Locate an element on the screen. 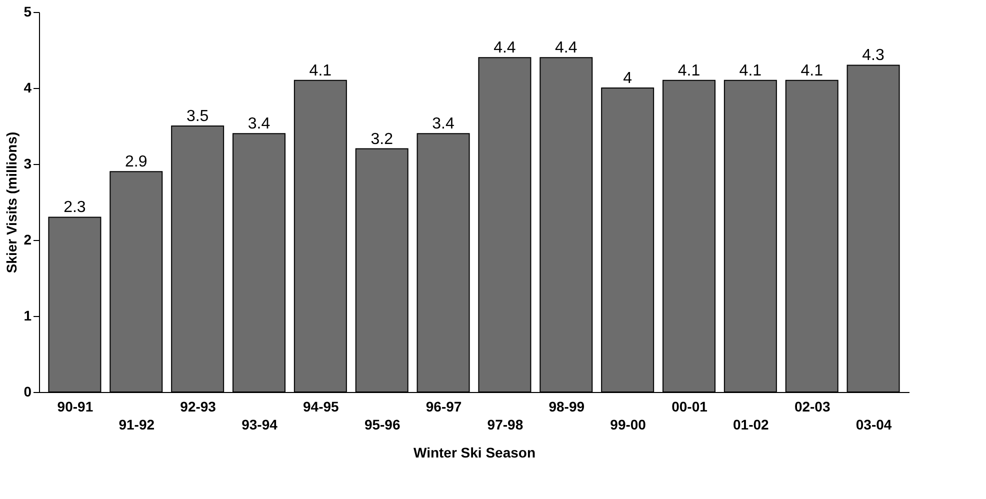  x-tick-label: 94-95 is located at coordinates (321, 406).